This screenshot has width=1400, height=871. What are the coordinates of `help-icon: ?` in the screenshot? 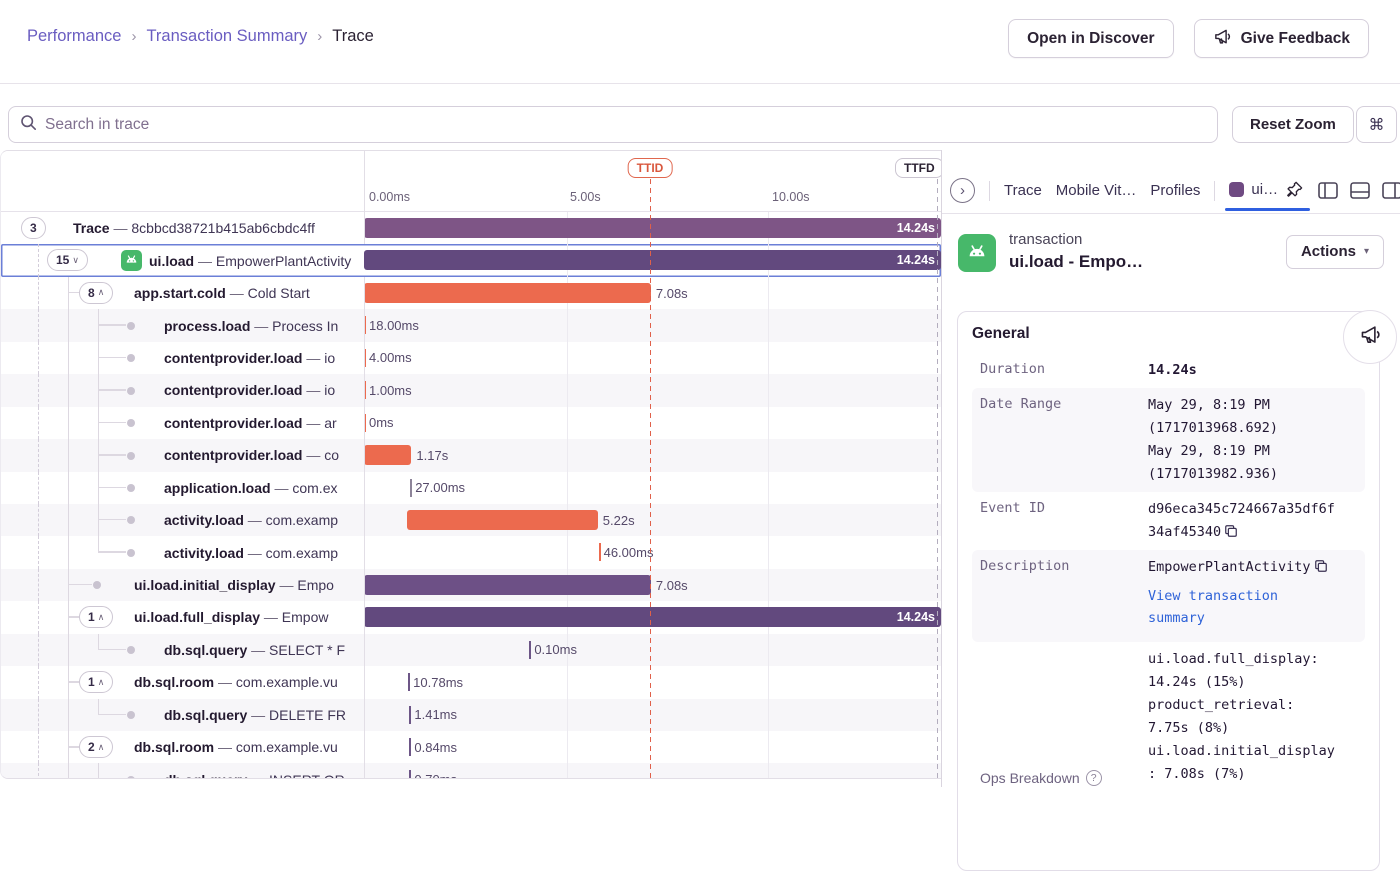 It's located at (1093, 778).